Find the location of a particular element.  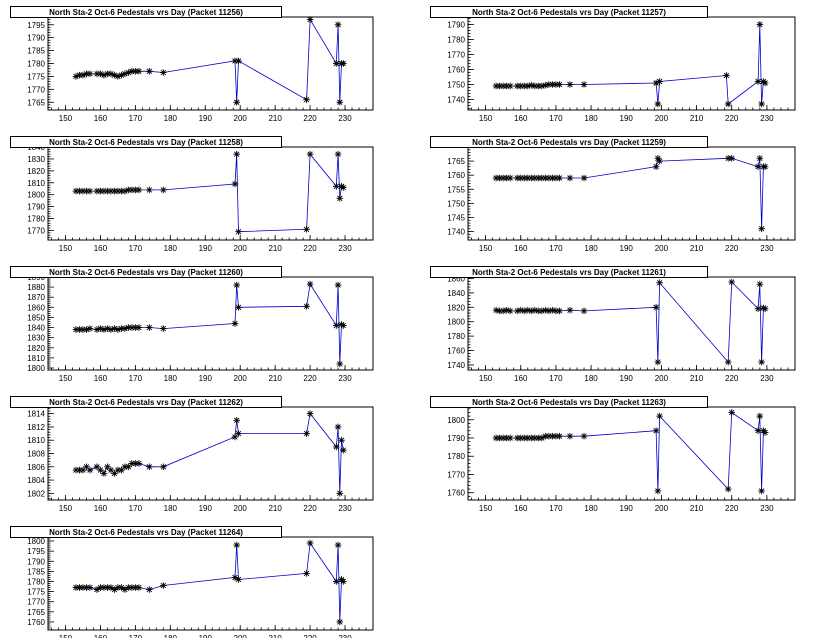

y-tick-label: 1860 is located at coordinates (456, 278).